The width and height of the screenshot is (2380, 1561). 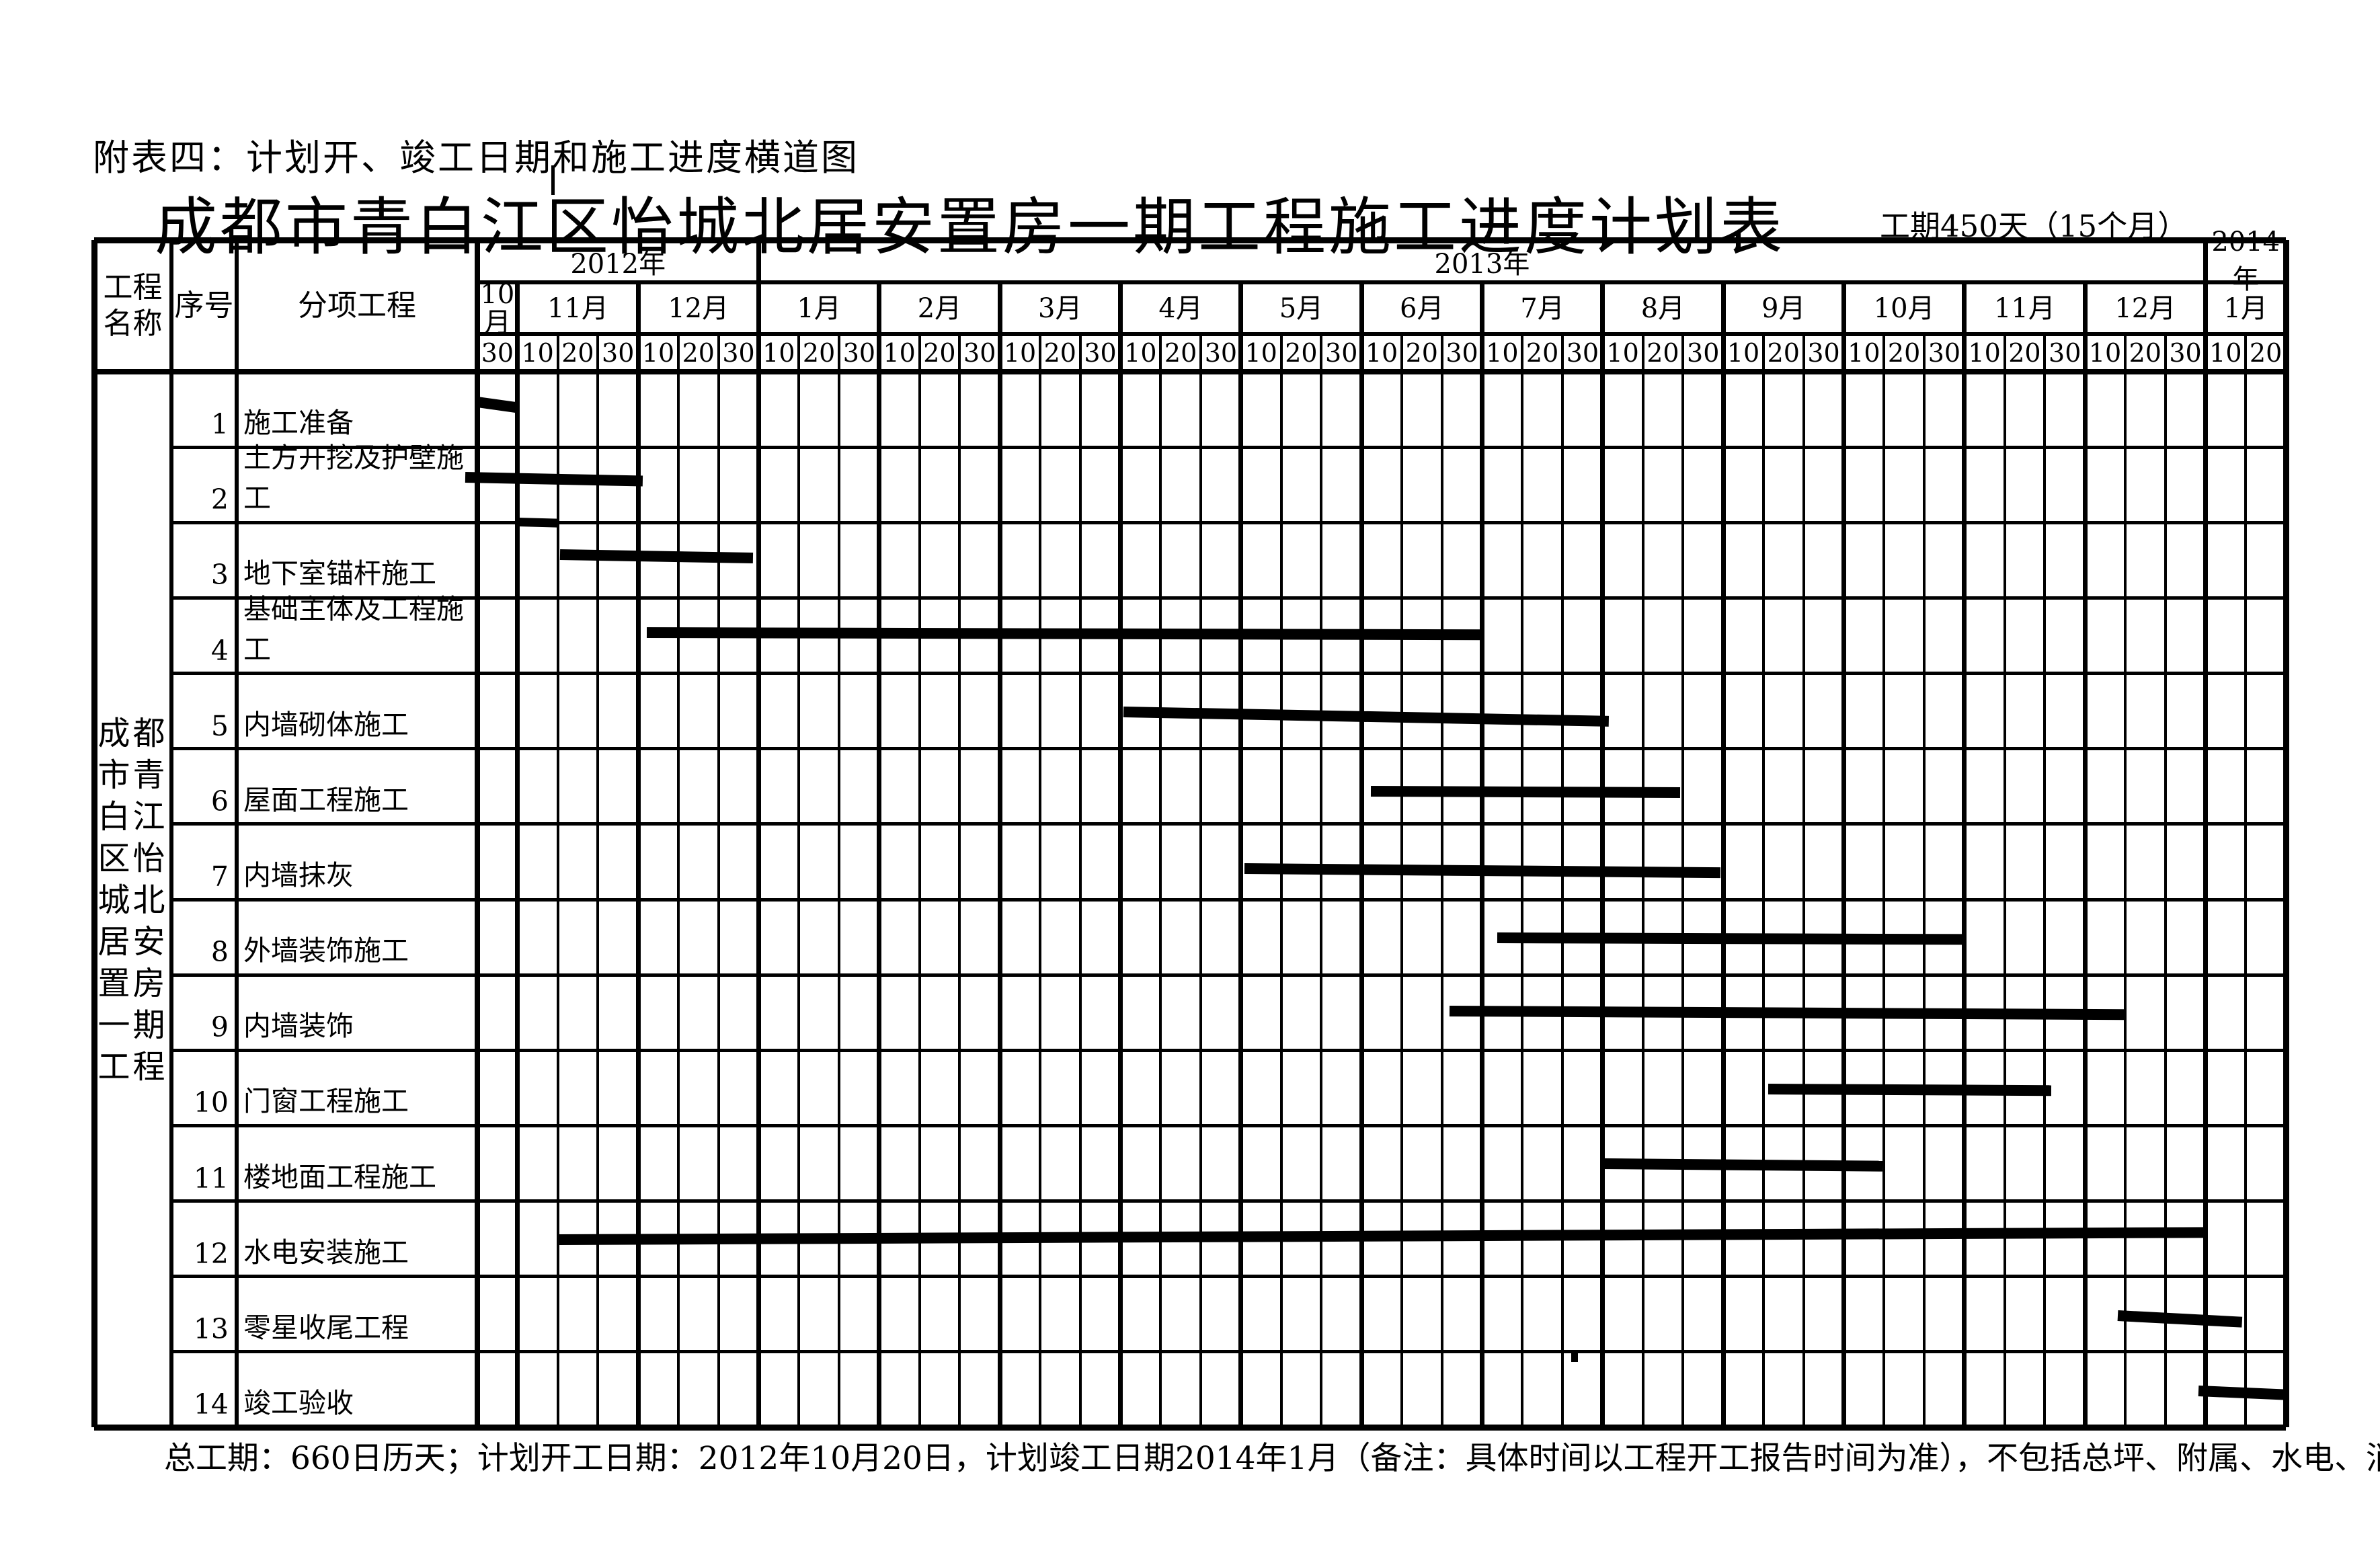 I want to click on col-header-sub: 分项工程, so click(x=357, y=305).